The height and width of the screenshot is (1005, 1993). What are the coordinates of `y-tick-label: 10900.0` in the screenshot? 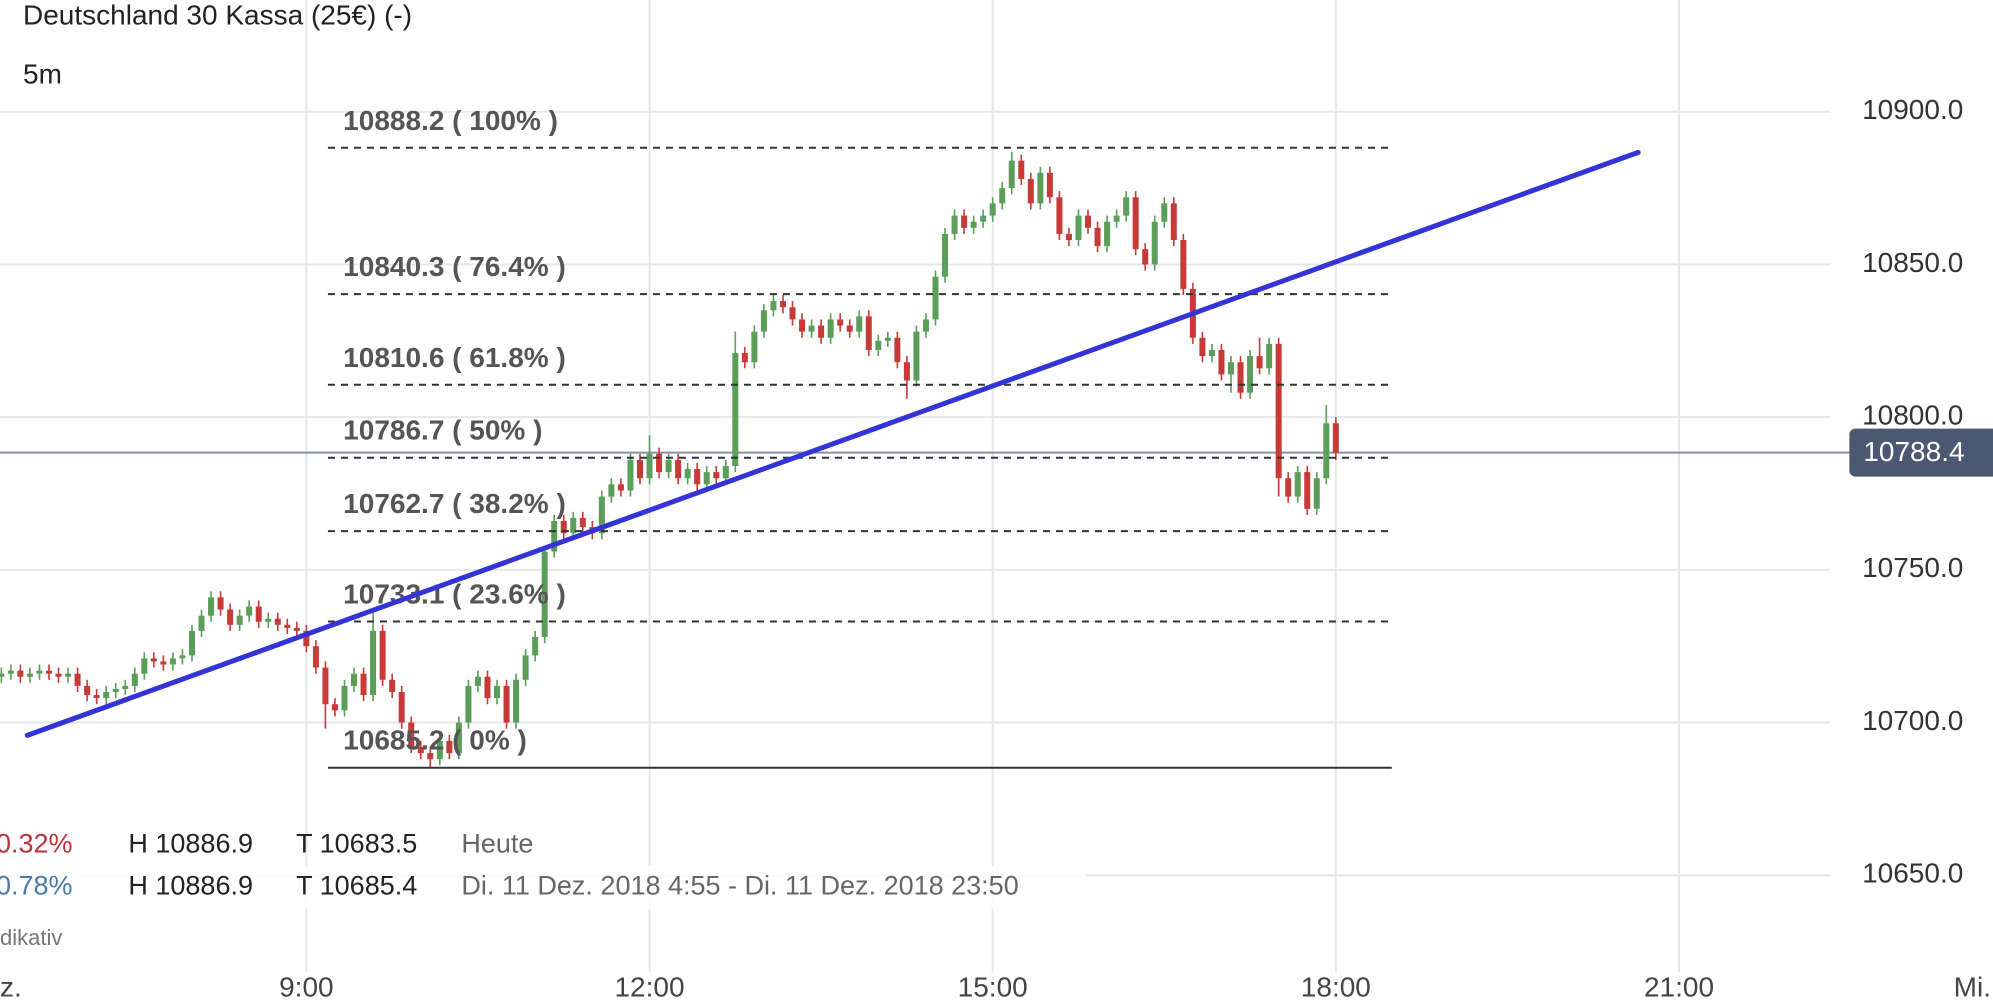 It's located at (1912, 109).